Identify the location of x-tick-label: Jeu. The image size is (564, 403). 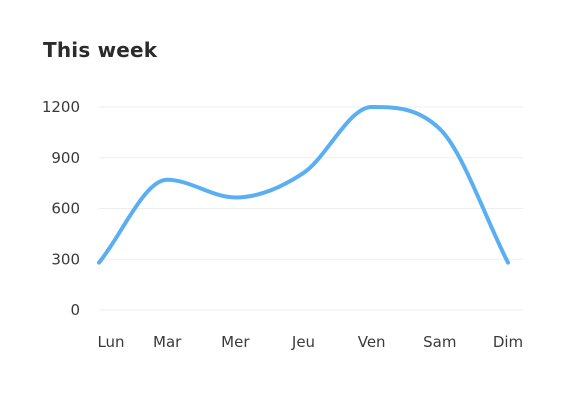
(303, 342).